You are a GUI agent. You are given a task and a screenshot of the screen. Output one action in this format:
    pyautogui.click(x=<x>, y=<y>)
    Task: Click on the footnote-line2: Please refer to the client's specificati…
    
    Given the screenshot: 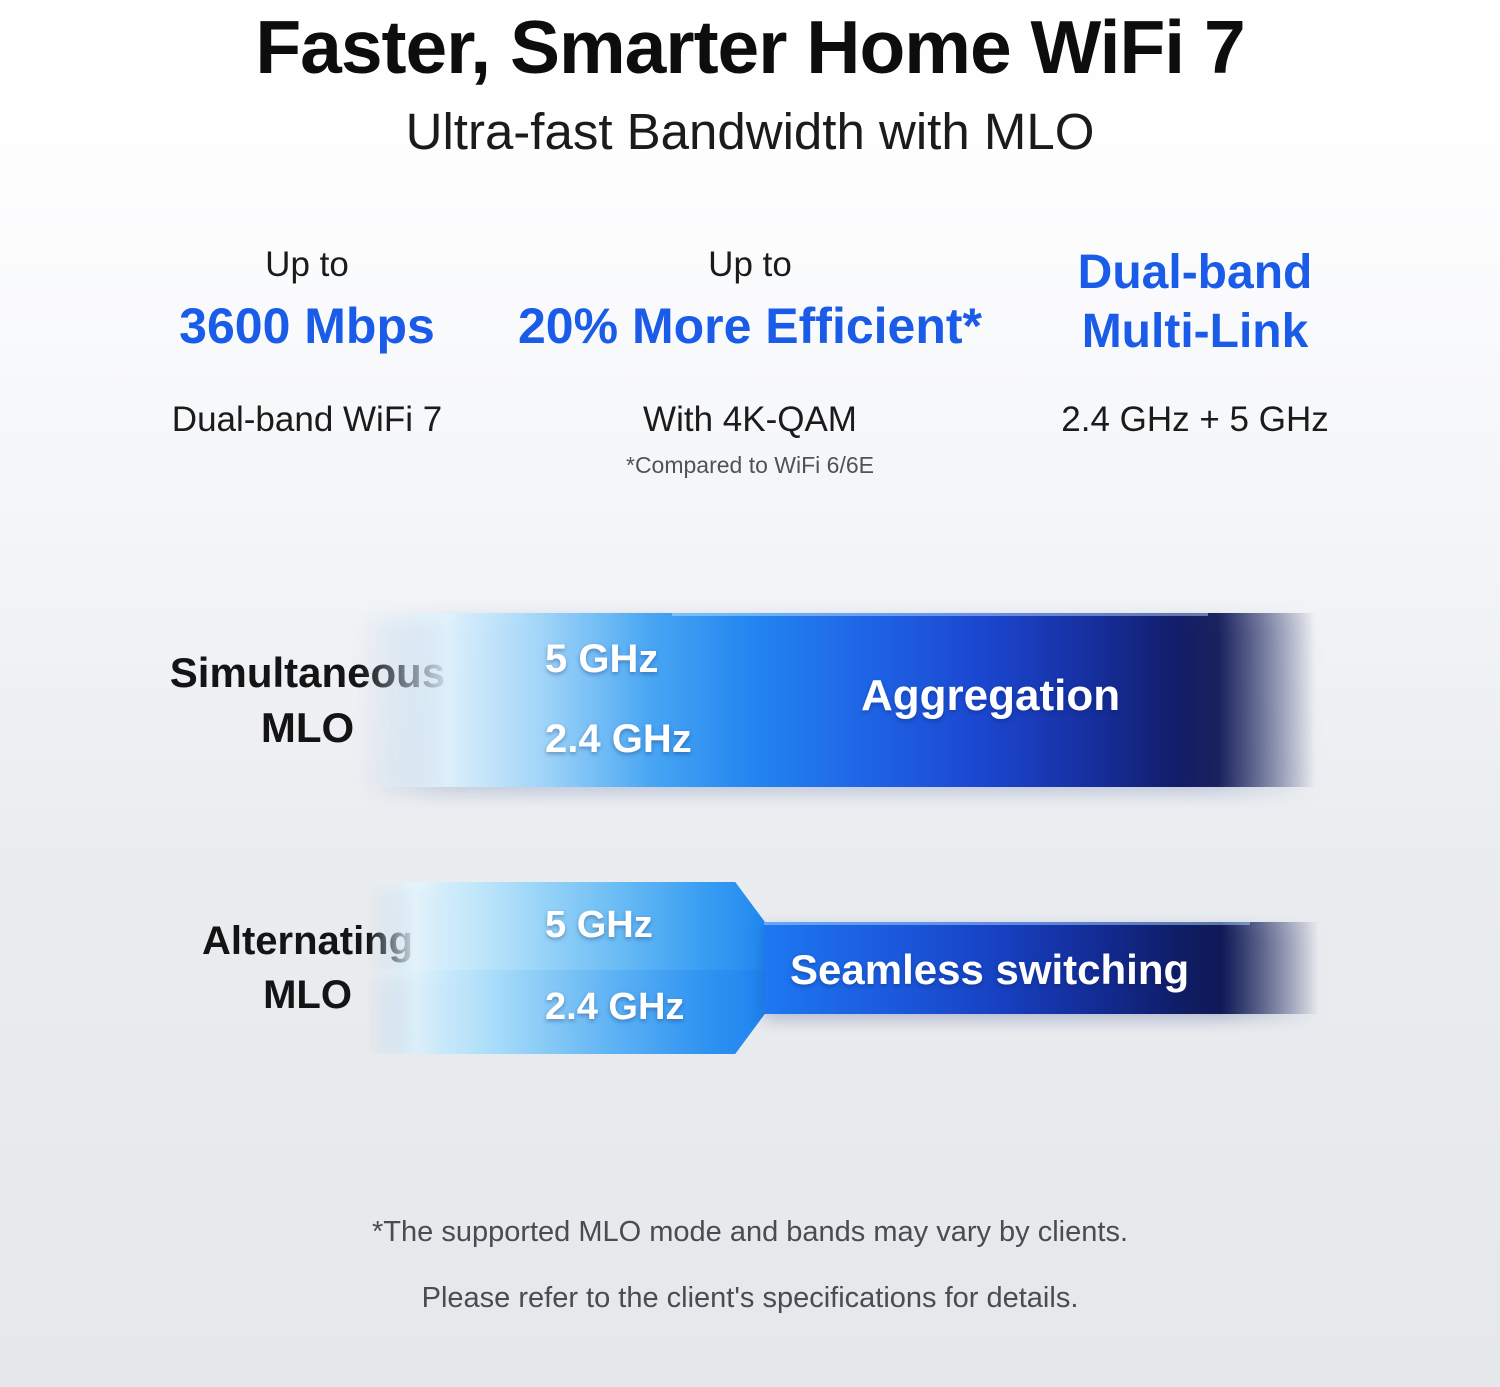 What is the action you would take?
    pyautogui.click(x=750, y=1298)
    